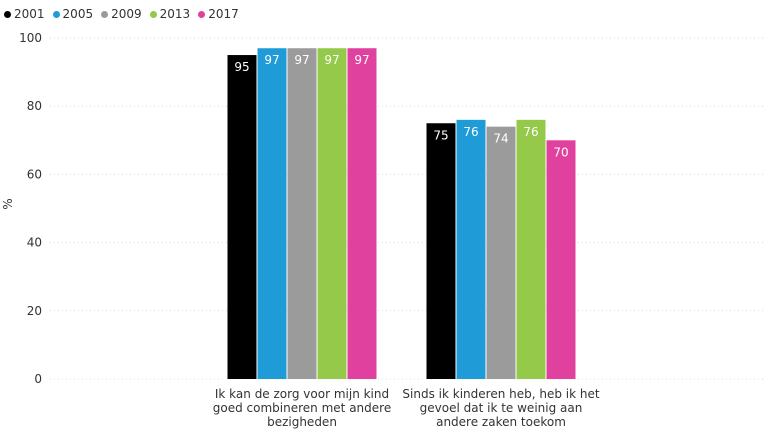 Image resolution: width=768 pixels, height=438 pixels. I want to click on y-tick-label: 60, so click(34, 174).